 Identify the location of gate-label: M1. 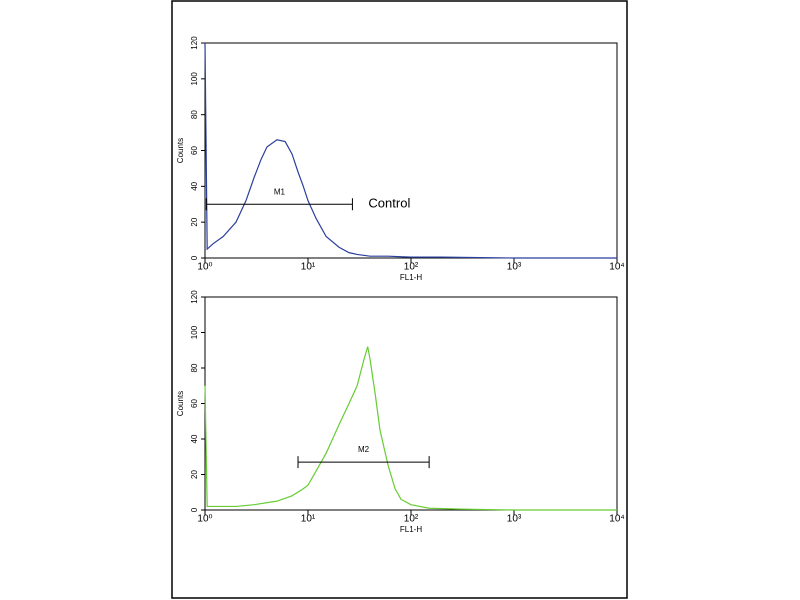
(280, 191).